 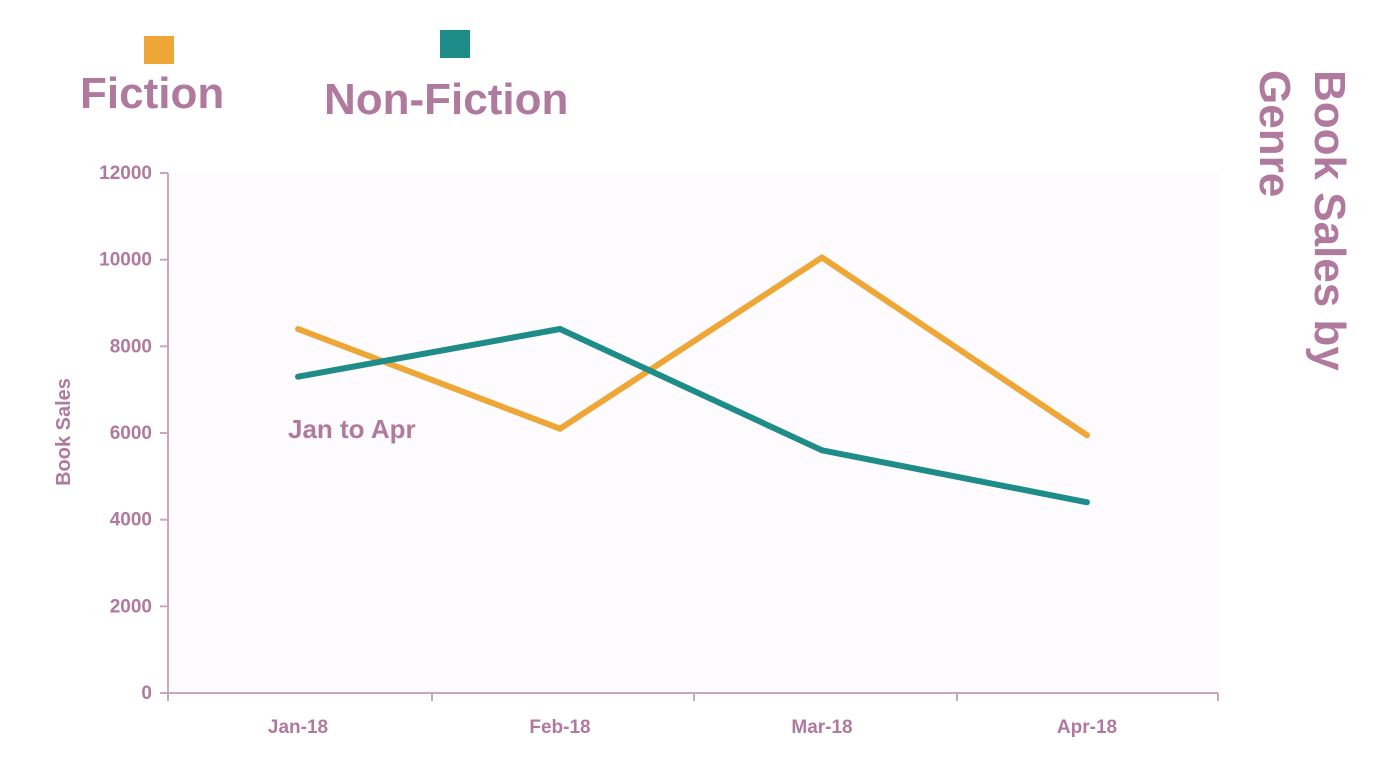 I want to click on y-axis-title: Book Sales, so click(x=64, y=432).